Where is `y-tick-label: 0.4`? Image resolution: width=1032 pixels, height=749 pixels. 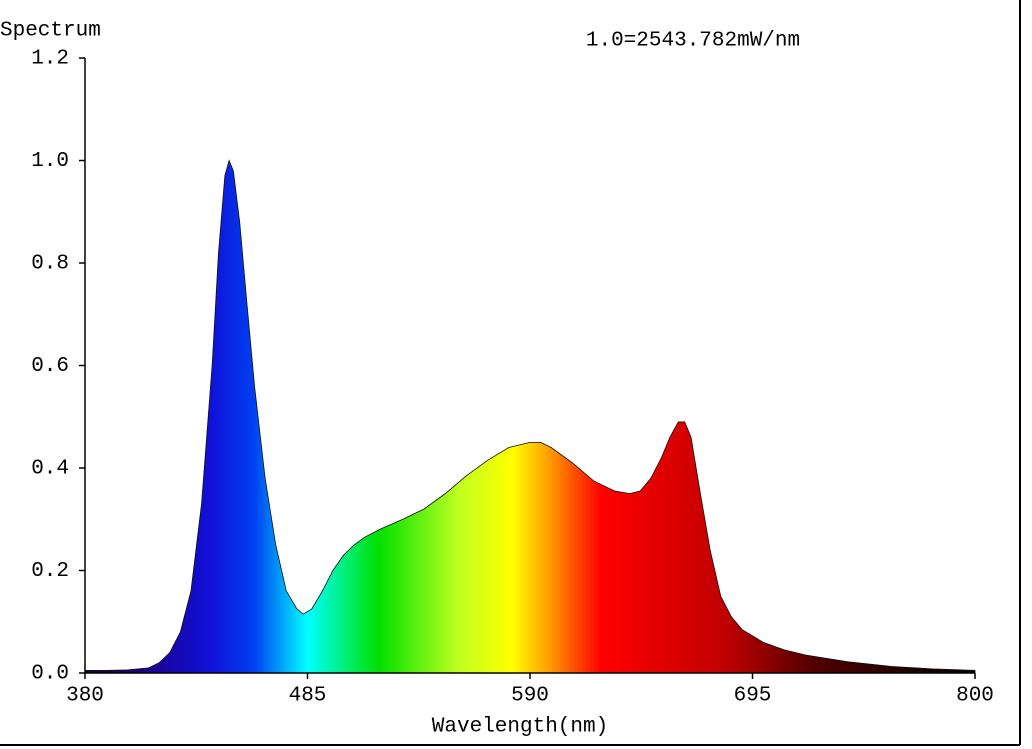
y-tick-label: 0.4 is located at coordinates (50, 469).